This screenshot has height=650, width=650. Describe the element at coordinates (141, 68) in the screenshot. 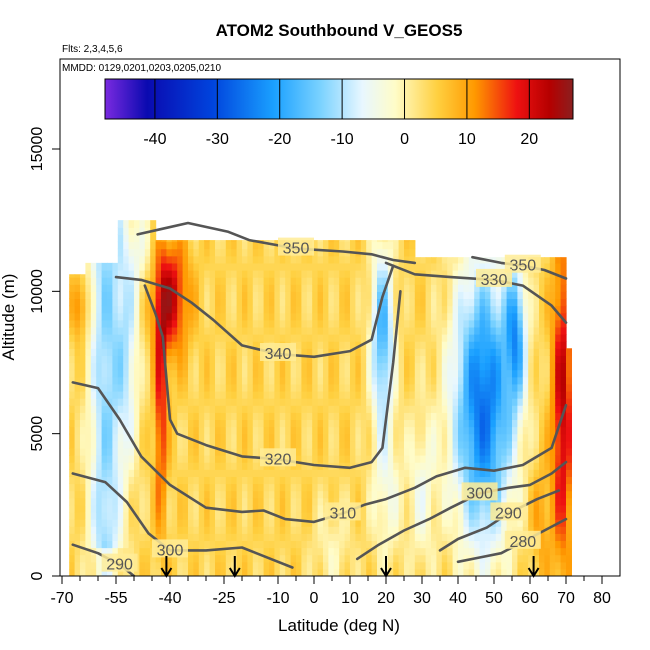

I see `chart-note-dates: MMDD: 0129,0201,0203,0205,0210` at that location.